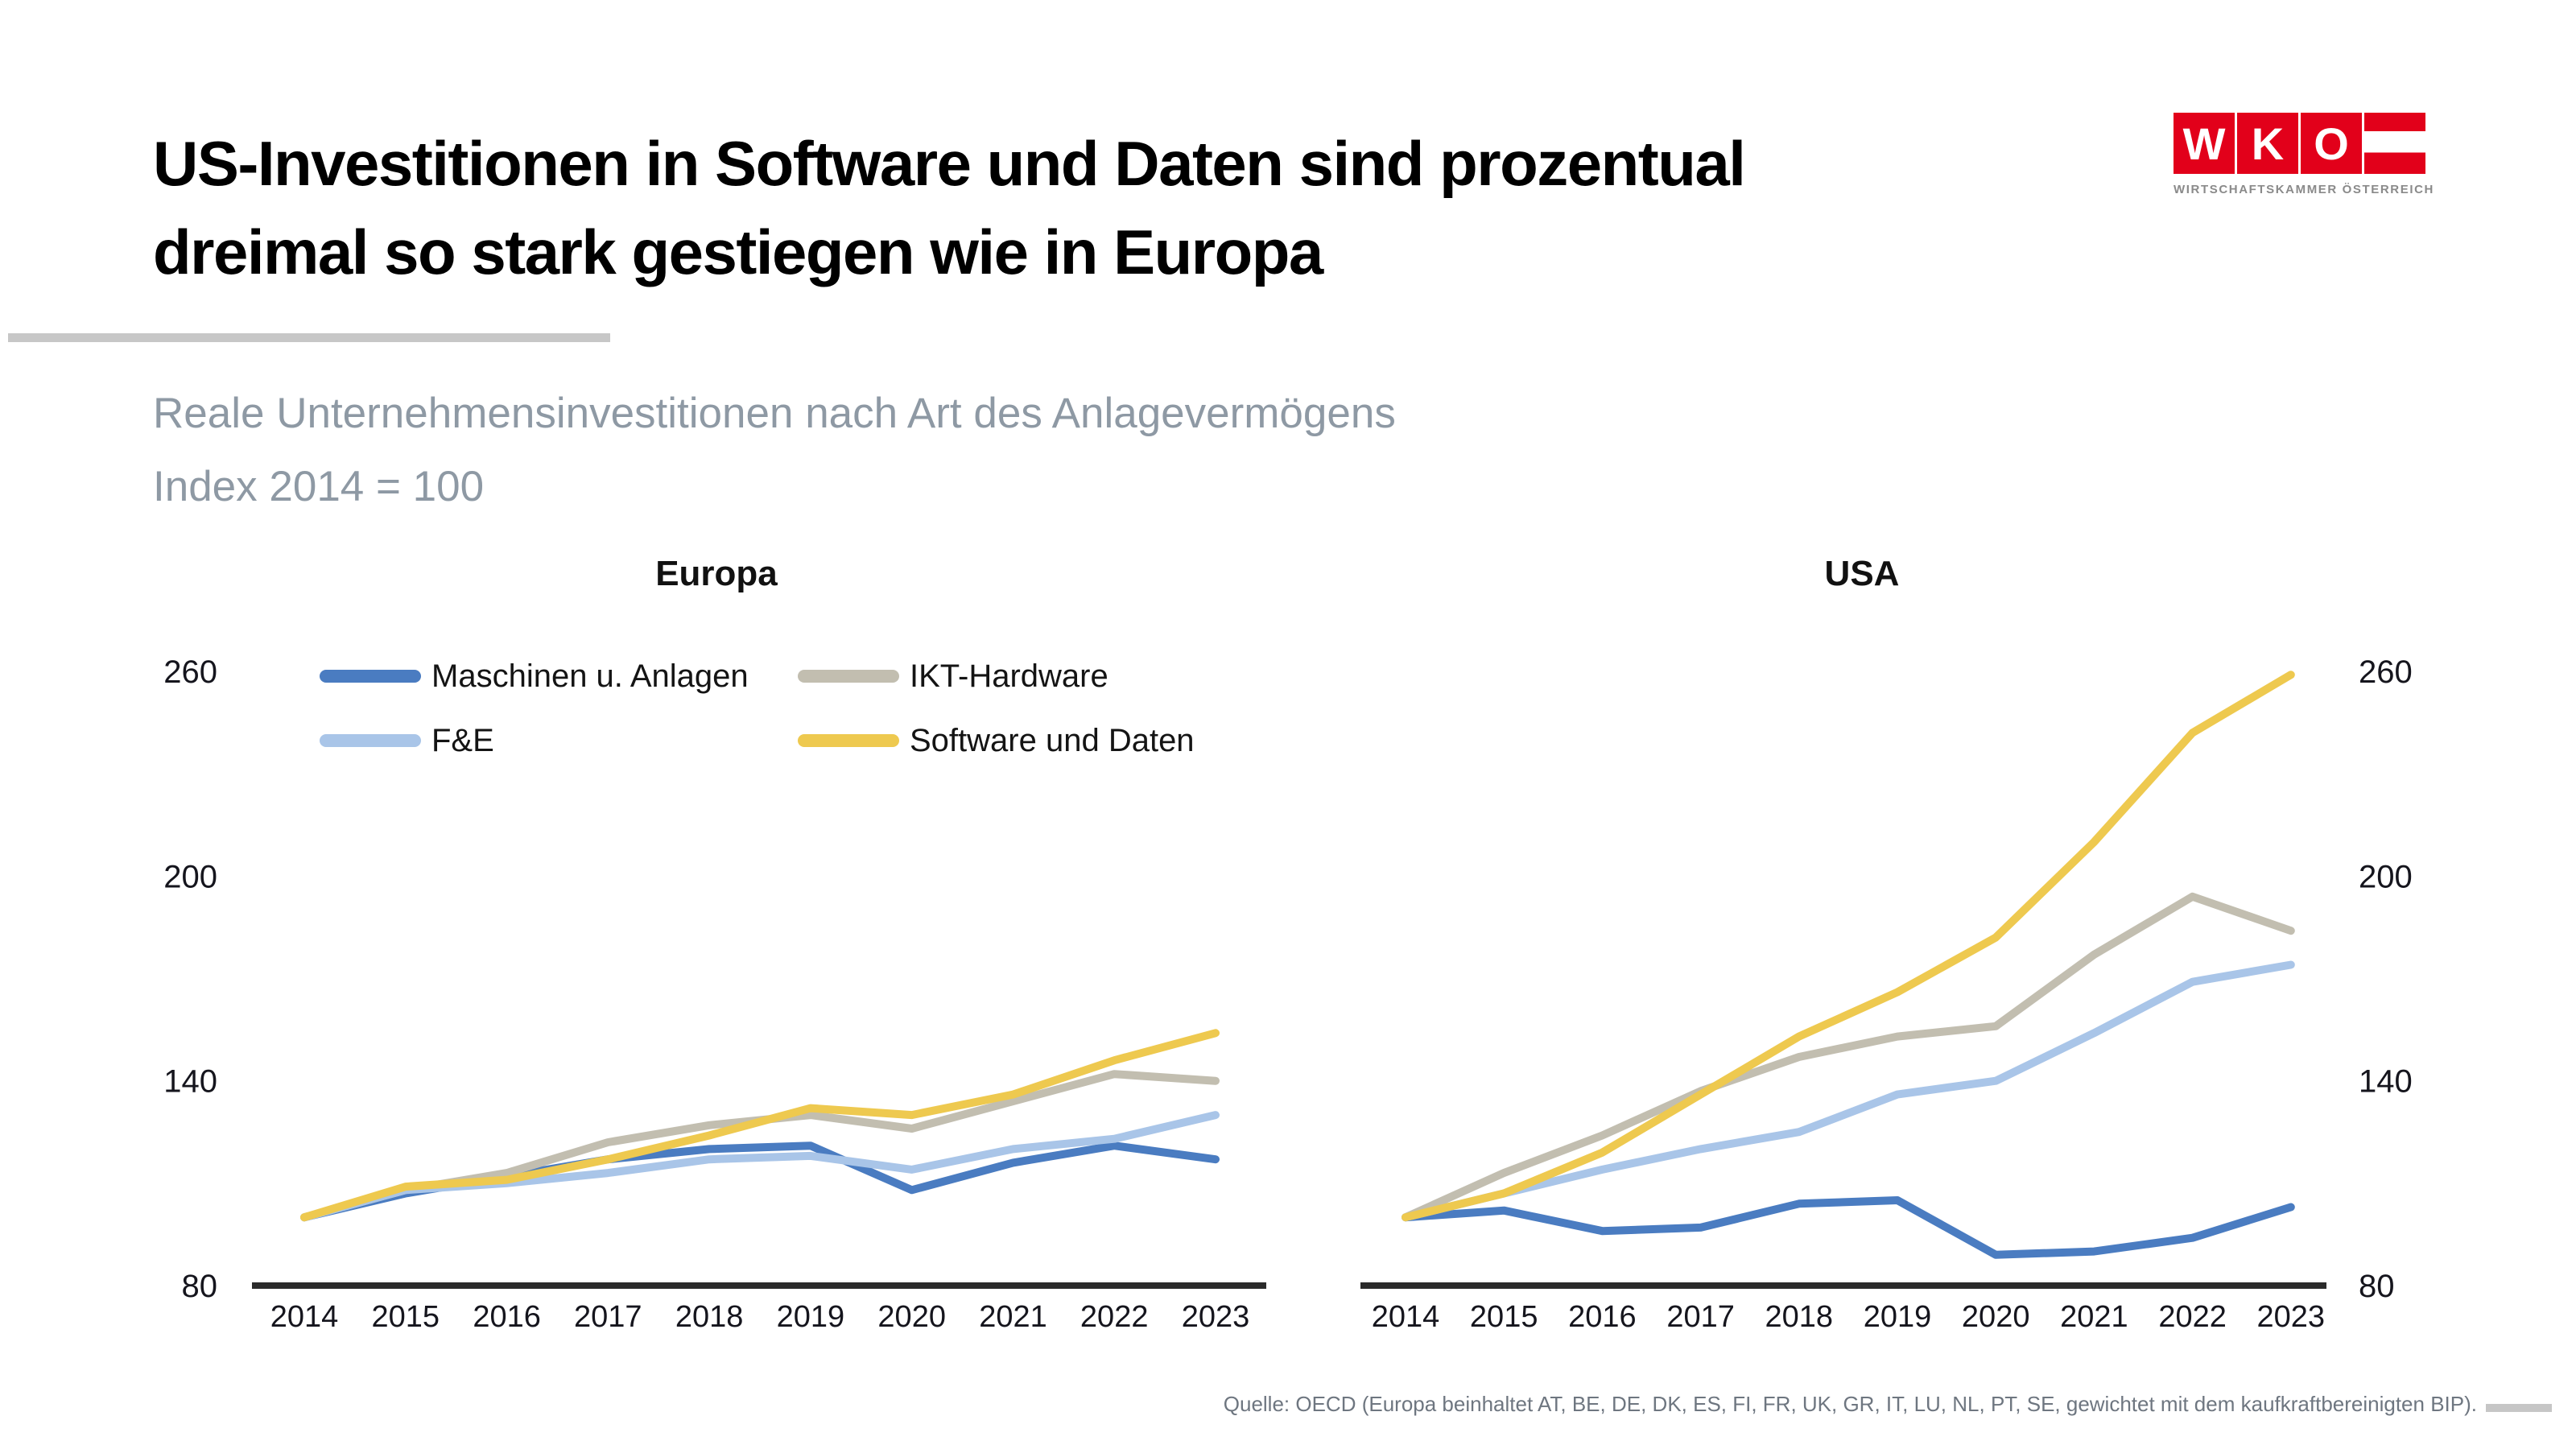  Describe the element at coordinates (463, 740) in the screenshot. I see `legend-label: F&E` at that location.